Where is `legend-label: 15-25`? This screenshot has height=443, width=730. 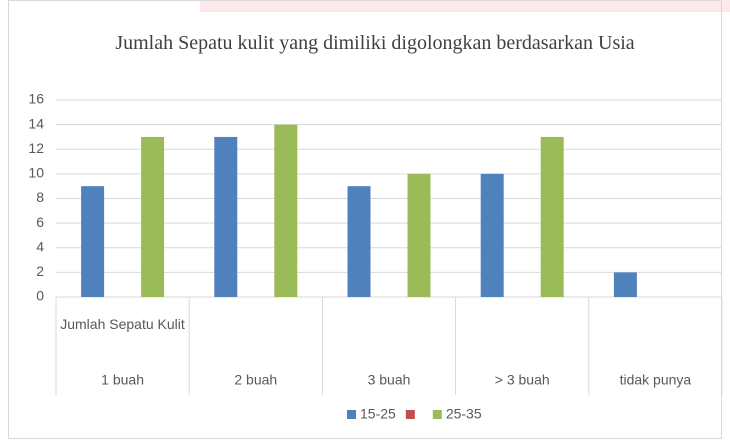
legend-label: 15-25 is located at coordinates (378, 414).